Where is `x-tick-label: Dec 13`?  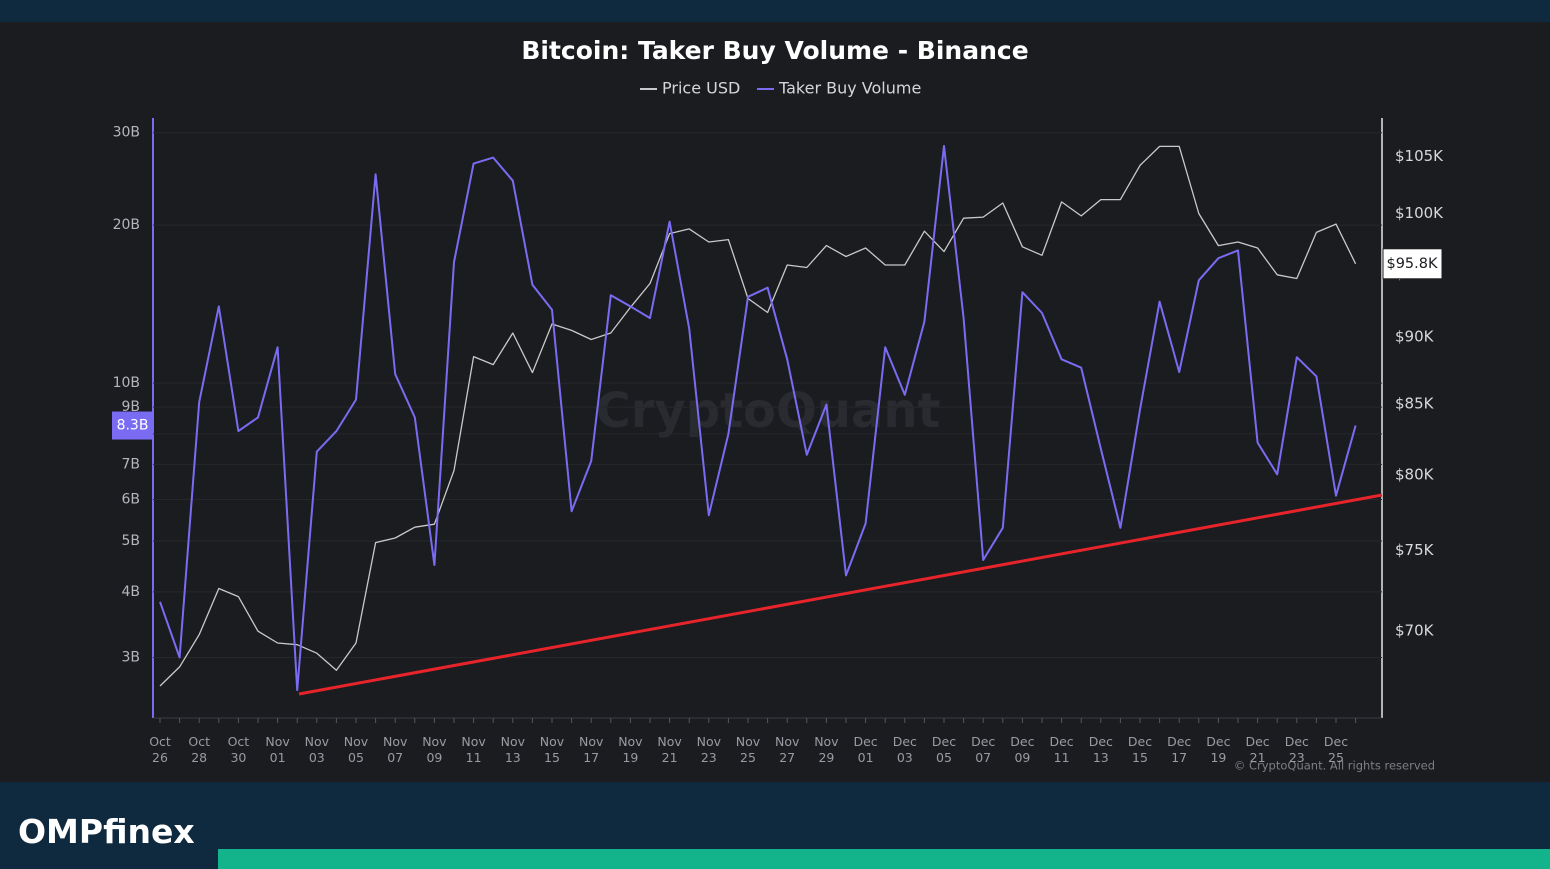 x-tick-label: Dec 13 is located at coordinates (1100, 749).